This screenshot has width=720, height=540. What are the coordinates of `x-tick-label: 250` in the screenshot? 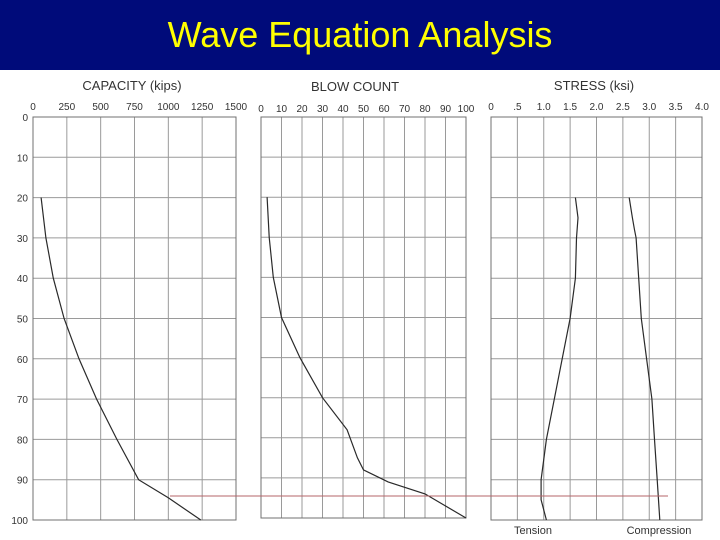 It's located at (66, 107).